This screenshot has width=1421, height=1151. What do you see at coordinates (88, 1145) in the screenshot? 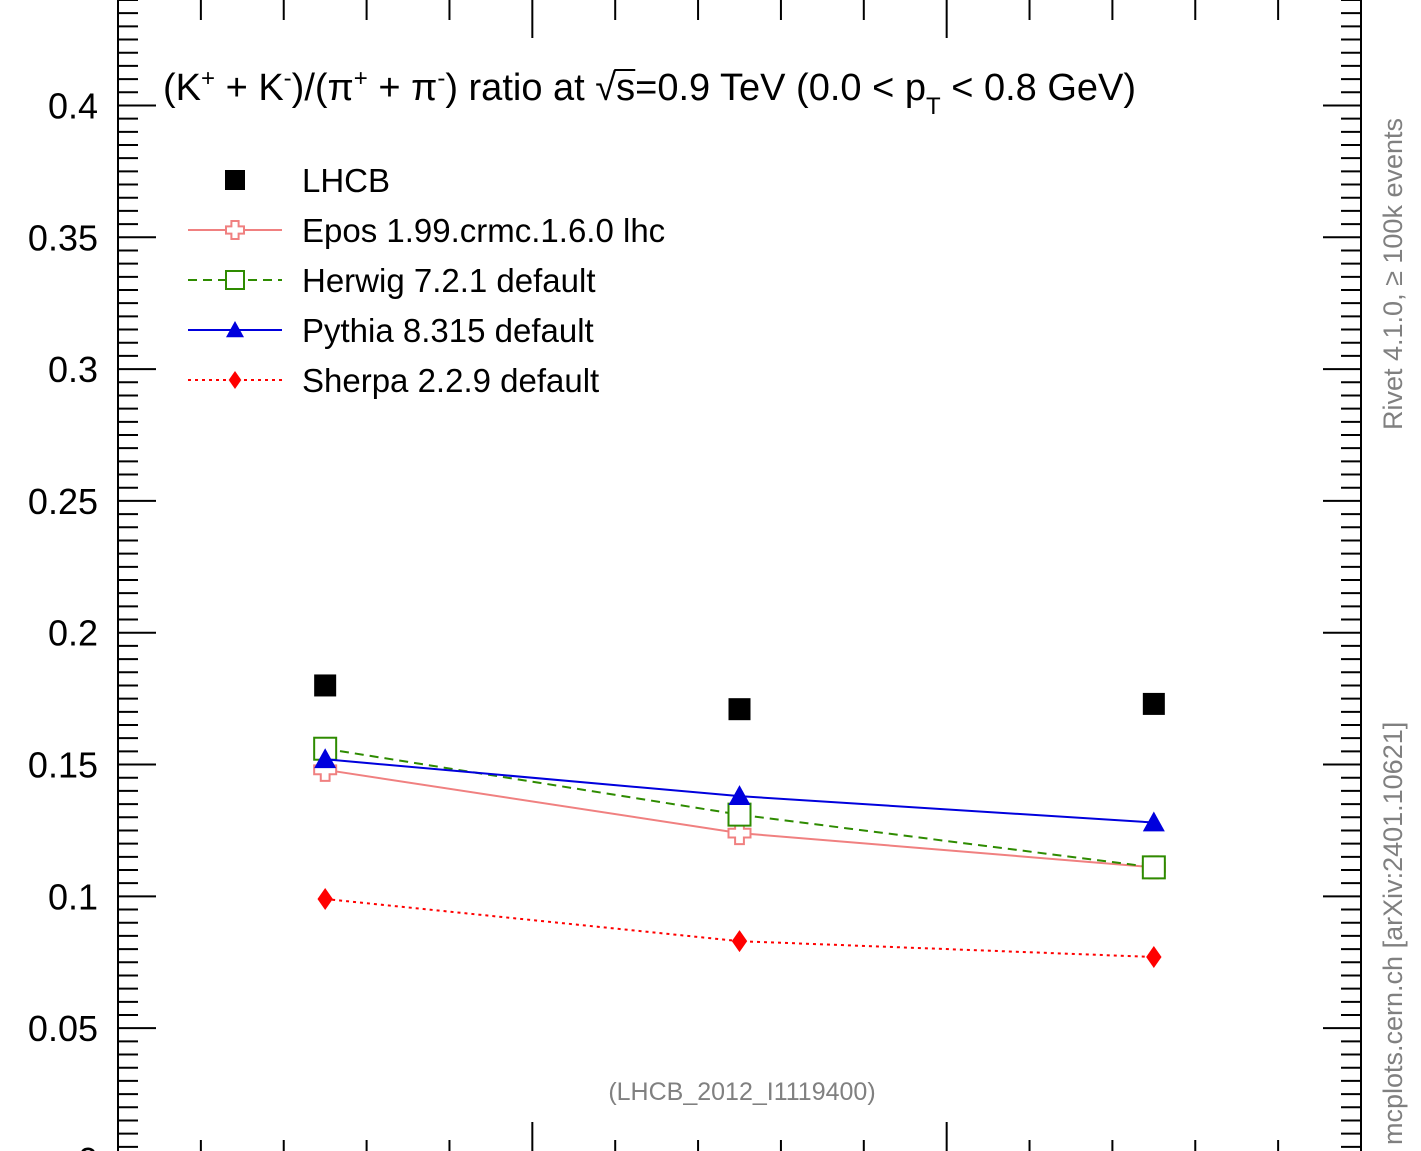
I see `y-tick-label: 0` at bounding box center [88, 1145].